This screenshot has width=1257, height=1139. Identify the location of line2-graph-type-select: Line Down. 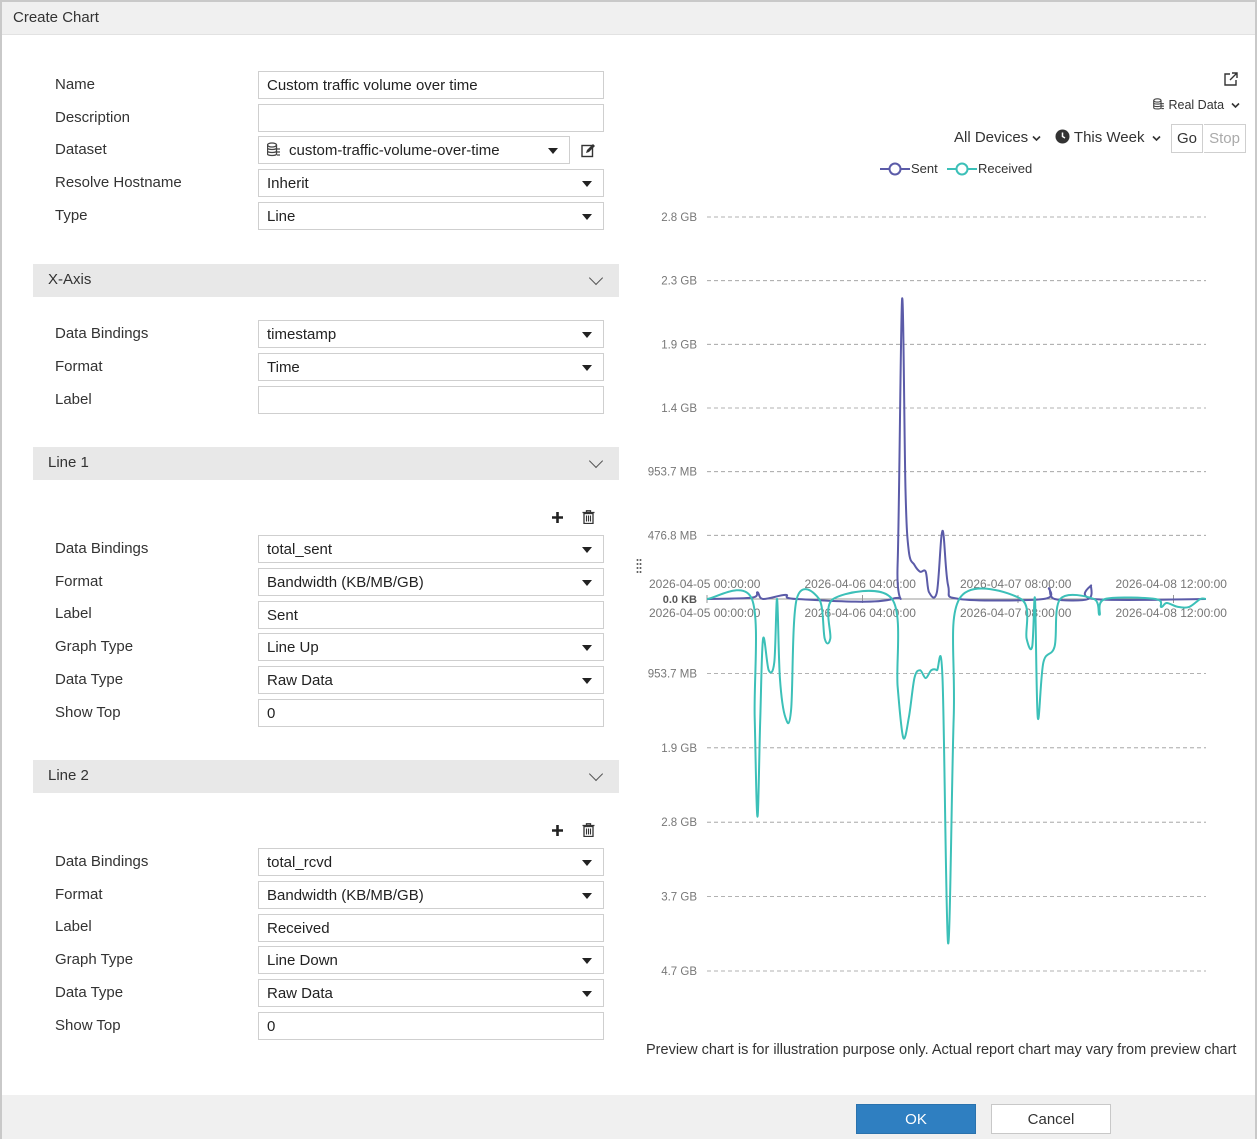
(431, 960).